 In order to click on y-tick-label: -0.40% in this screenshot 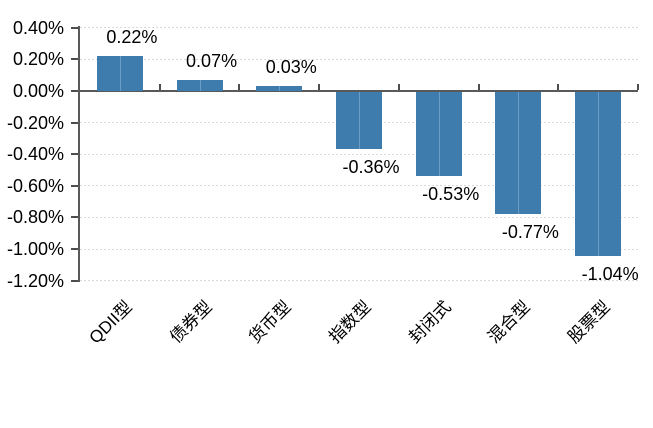, I will do `click(35, 154)`.